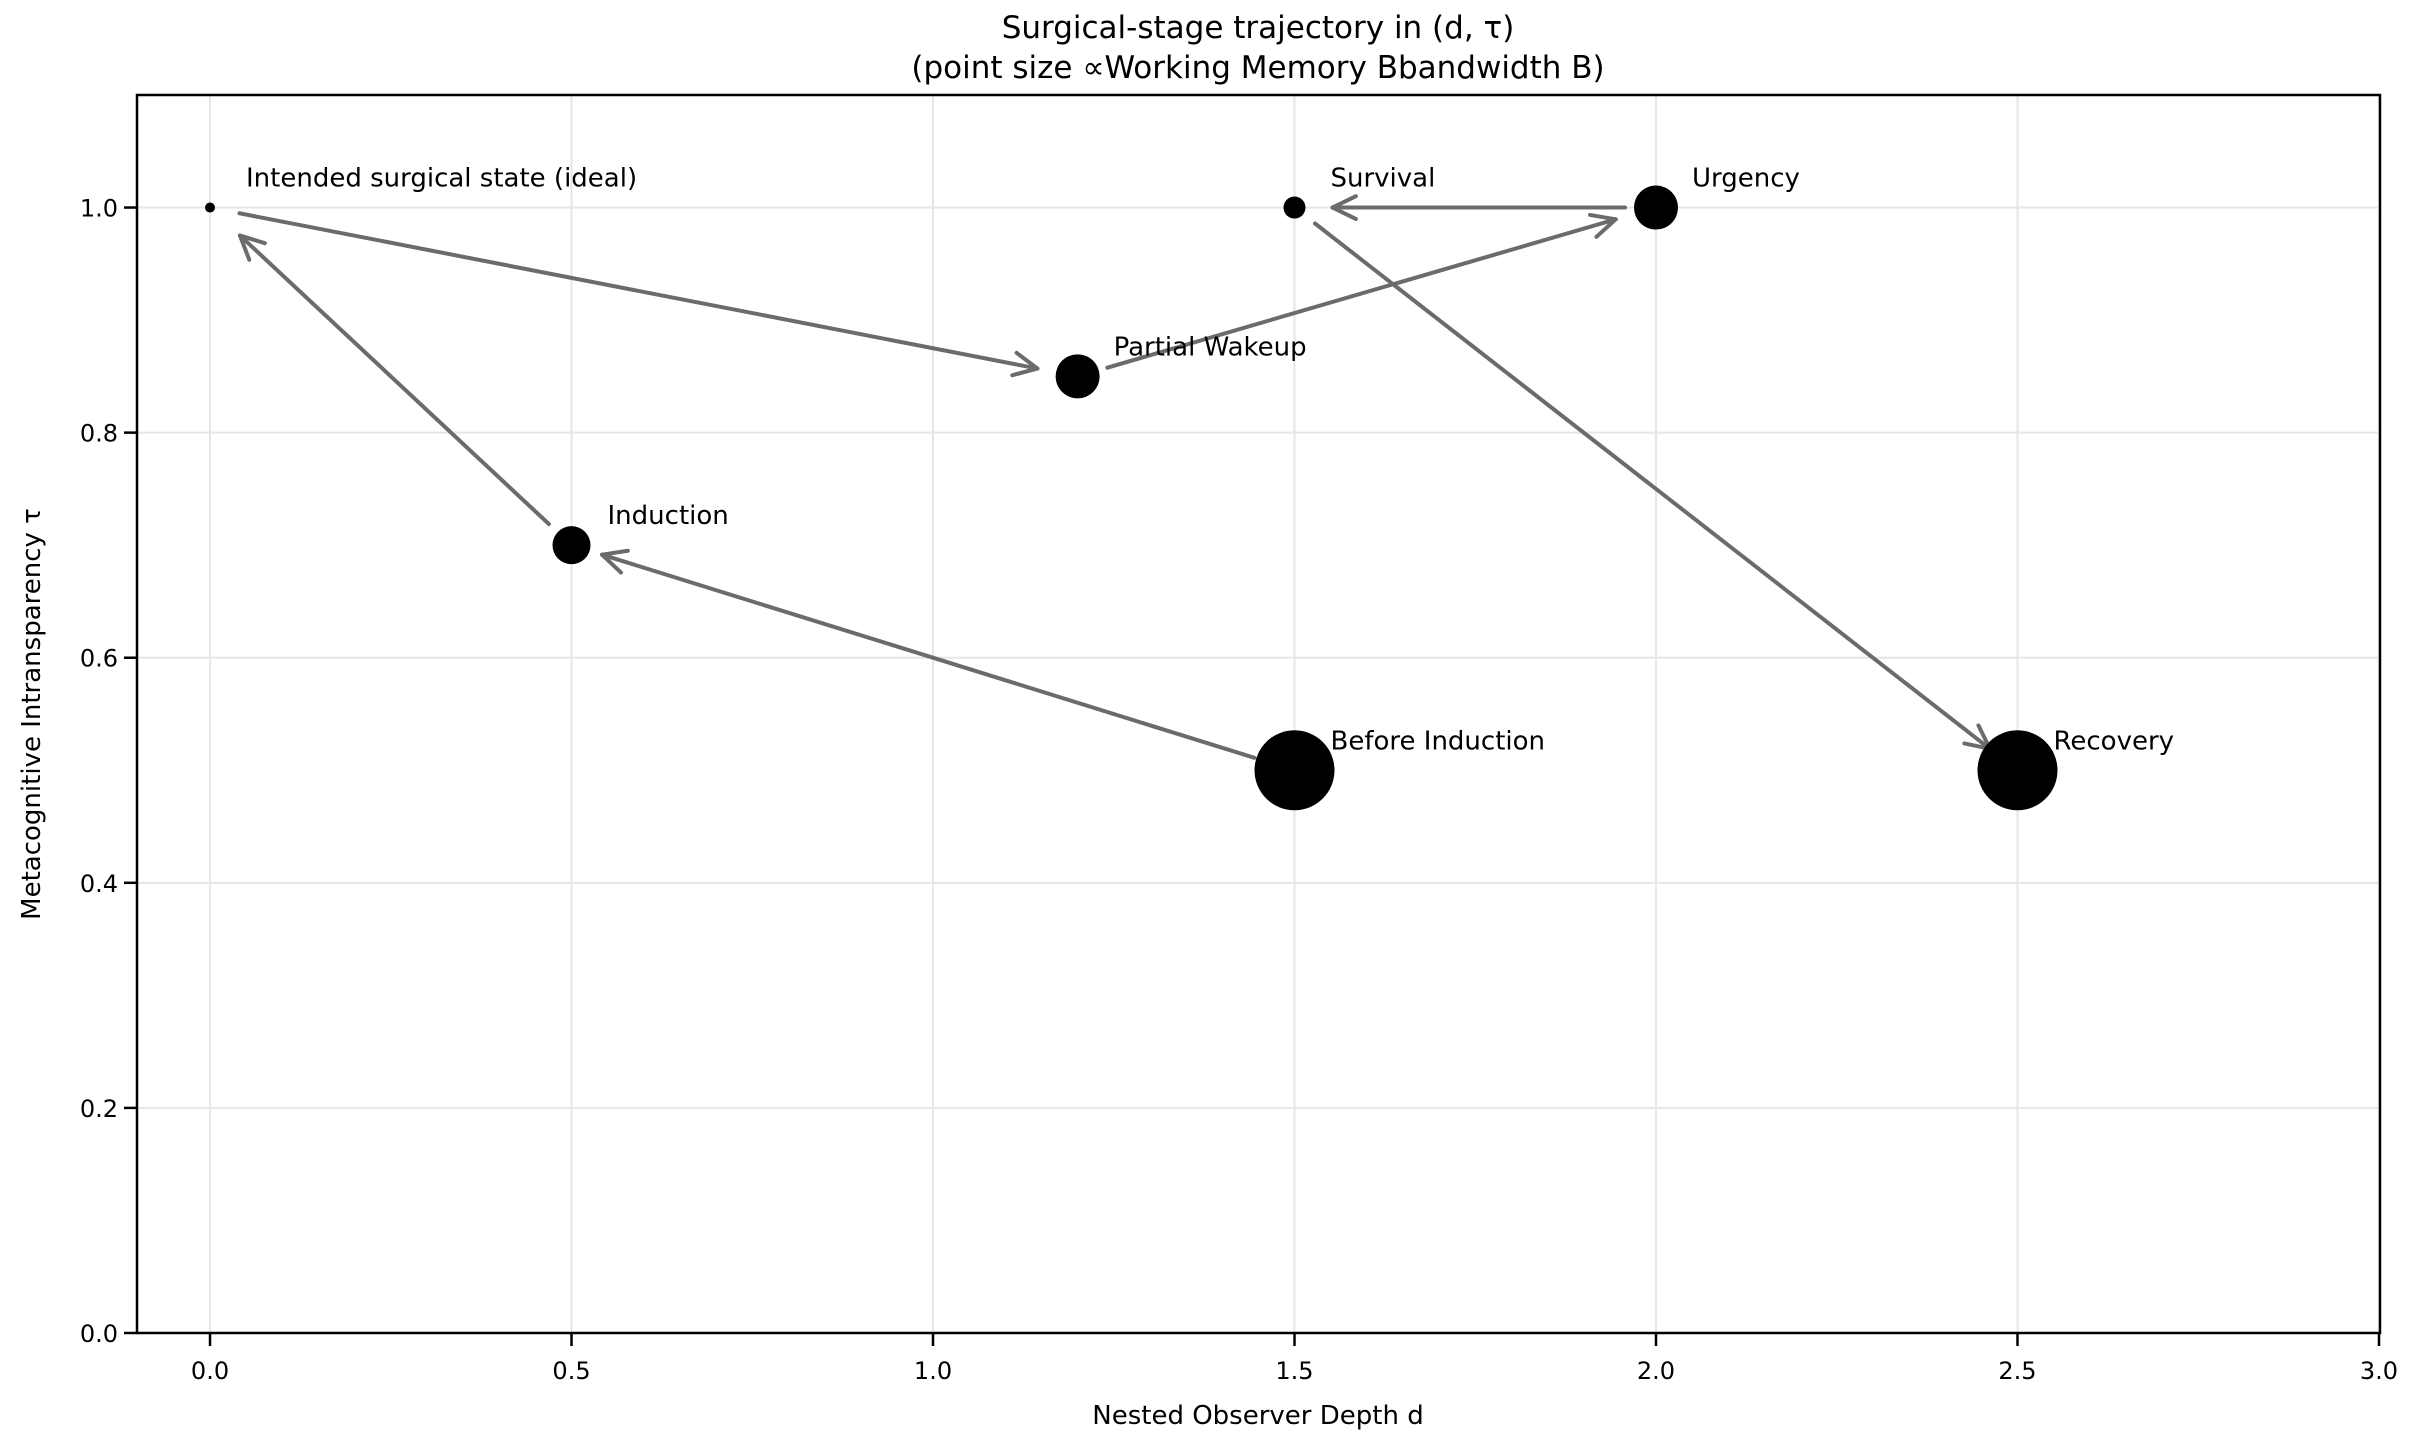 The image size is (2418, 1436). What do you see at coordinates (210, 207) in the screenshot?
I see `data-point-intended-surgical-state-ideal` at bounding box center [210, 207].